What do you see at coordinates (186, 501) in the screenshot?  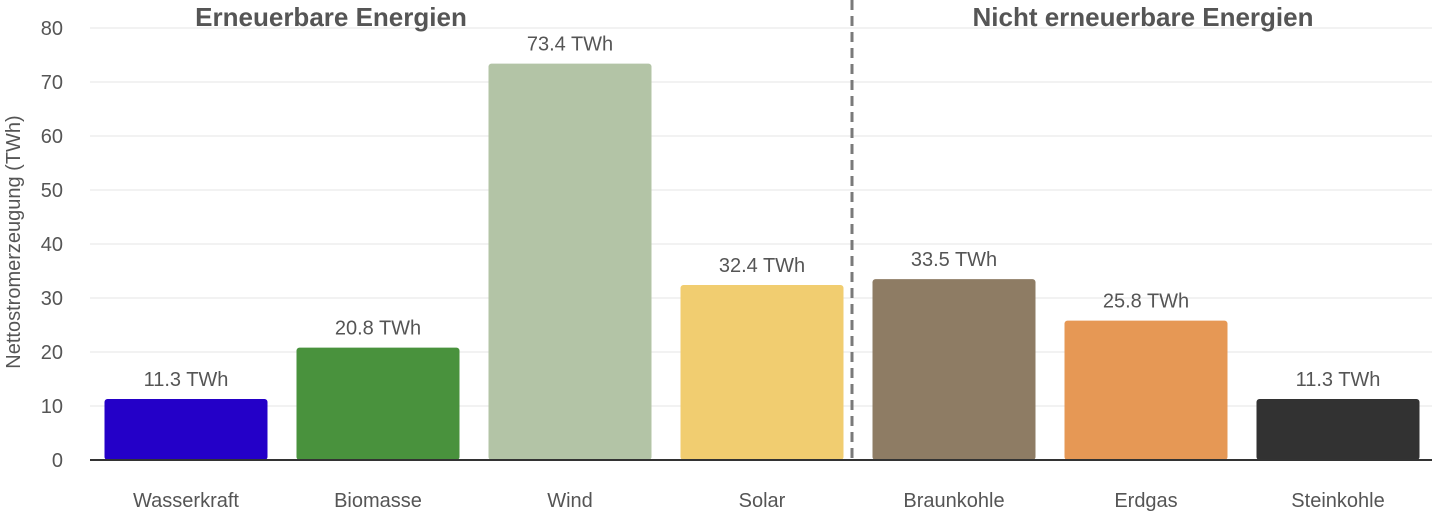 I see `x-tick-label: Wasserkraft` at bounding box center [186, 501].